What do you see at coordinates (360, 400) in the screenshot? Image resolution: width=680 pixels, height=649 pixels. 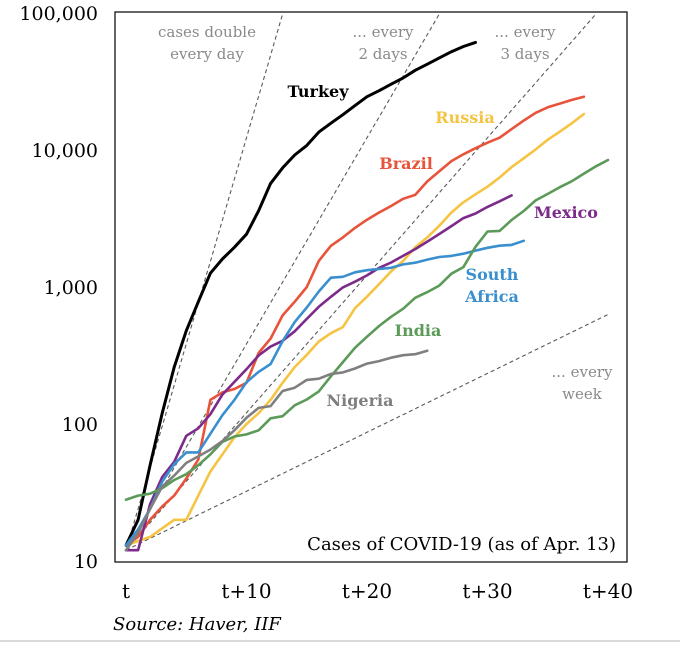 I see `series-label-nigeria: Nigeria` at bounding box center [360, 400].